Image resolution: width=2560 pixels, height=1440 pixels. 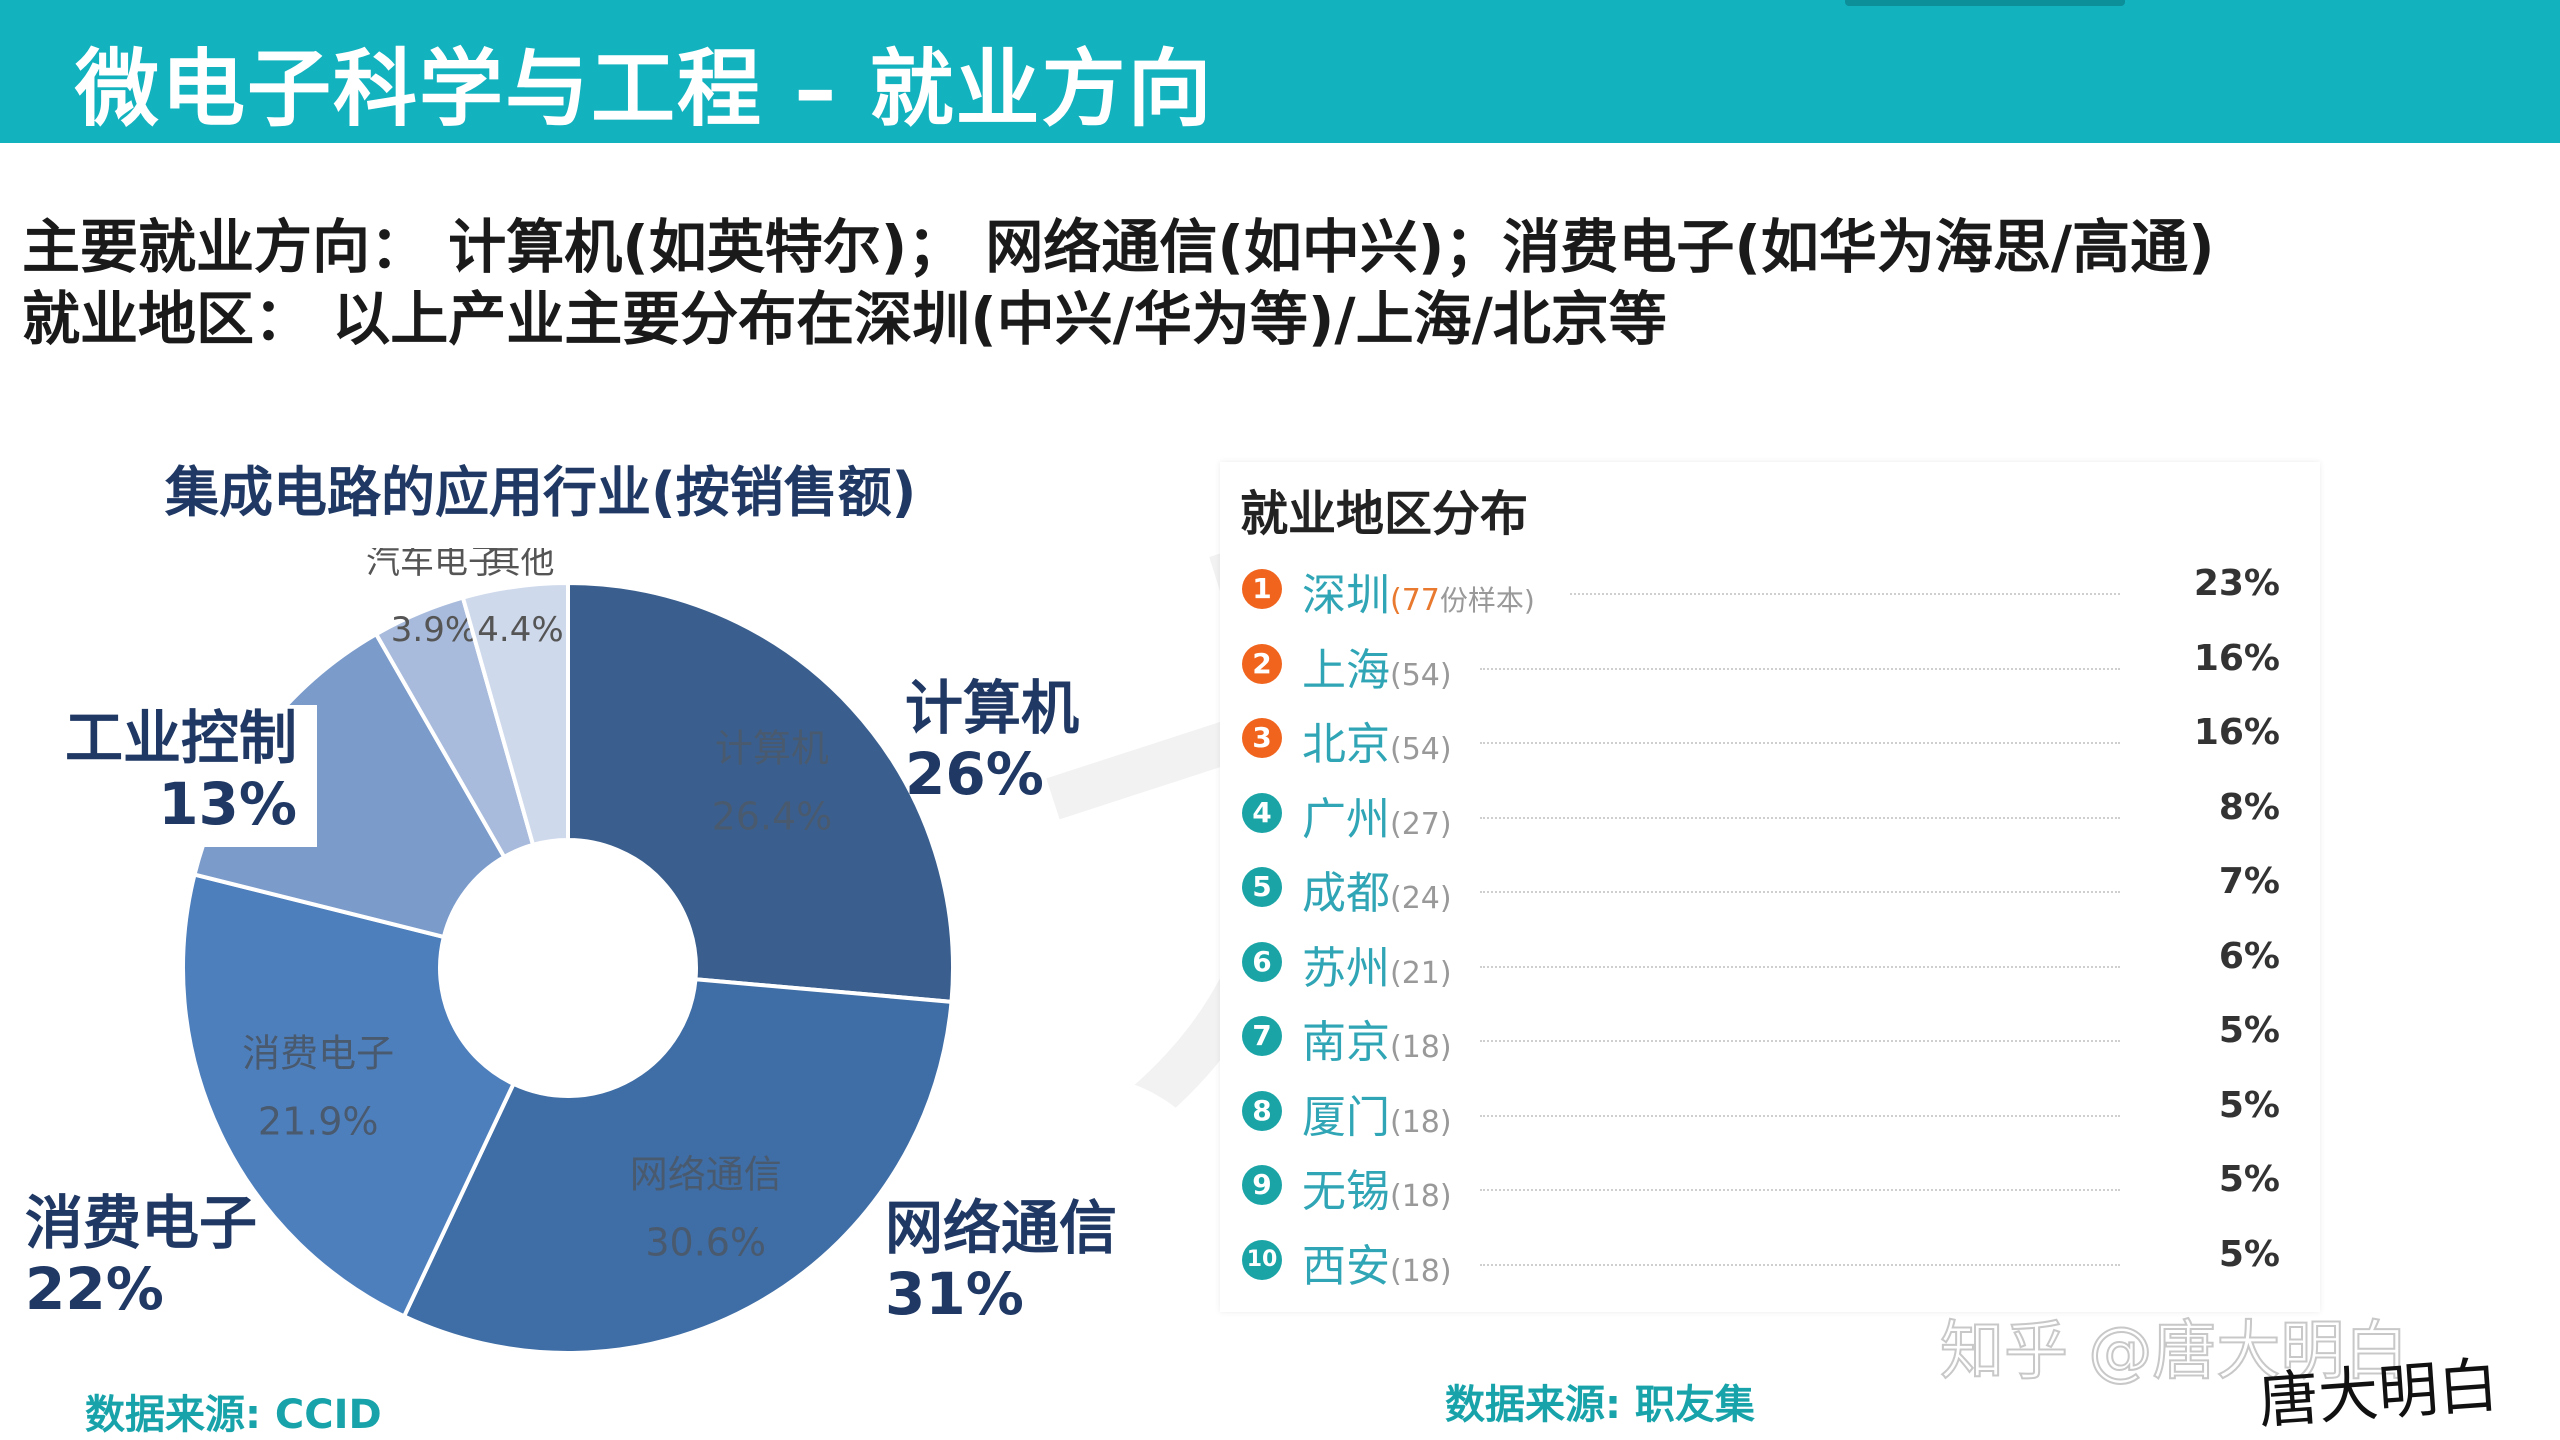 I want to click on callout-consumer-name: 消费电子, so click(x=141, y=1223).